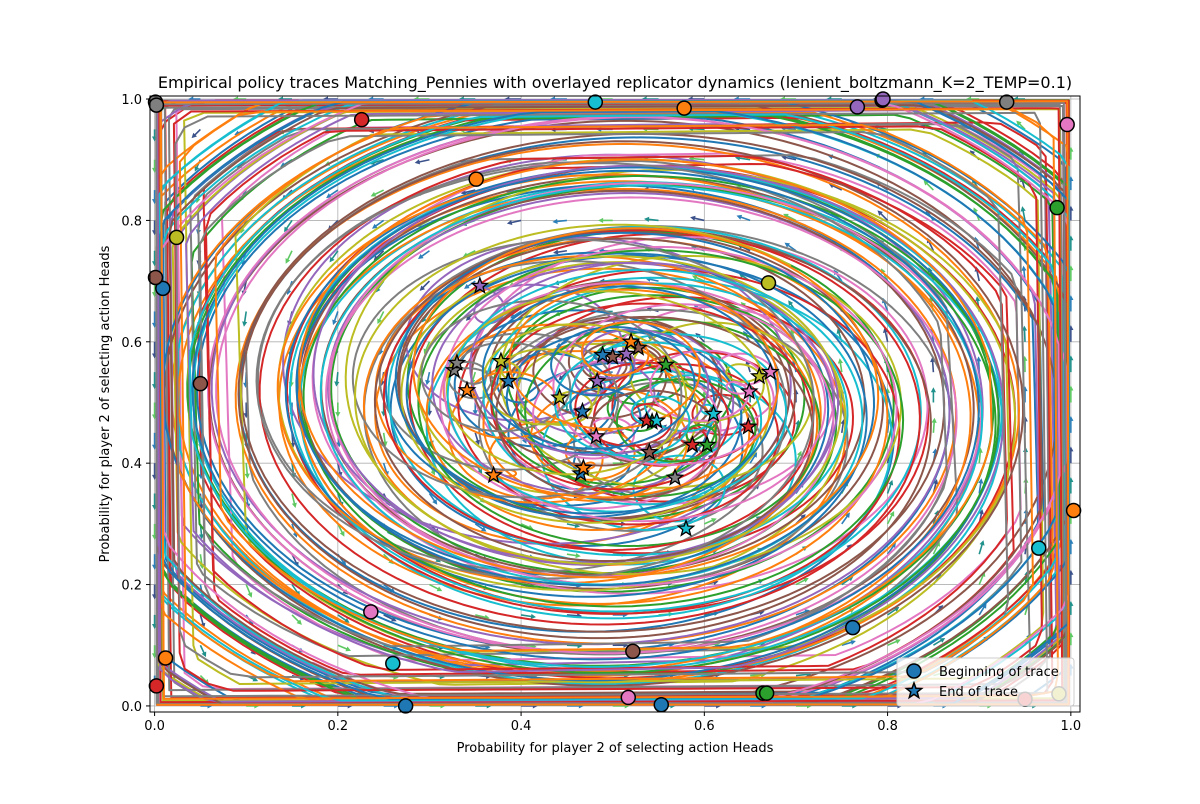 Image resolution: width=1200 pixels, height=804 pixels. What do you see at coordinates (131, 464) in the screenshot?
I see `y-tick-label: 0.4` at bounding box center [131, 464].